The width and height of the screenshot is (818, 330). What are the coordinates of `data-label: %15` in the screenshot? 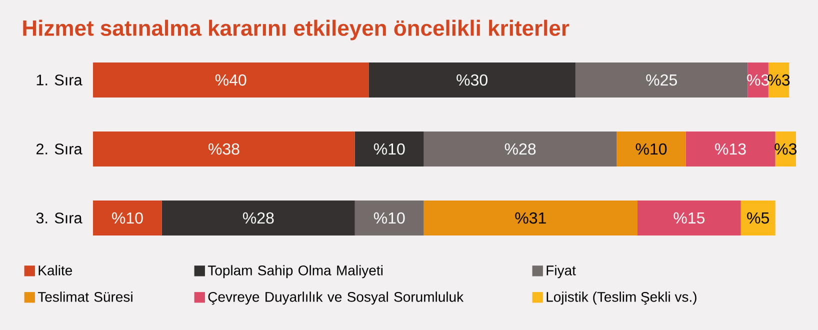 It's located at (689, 218).